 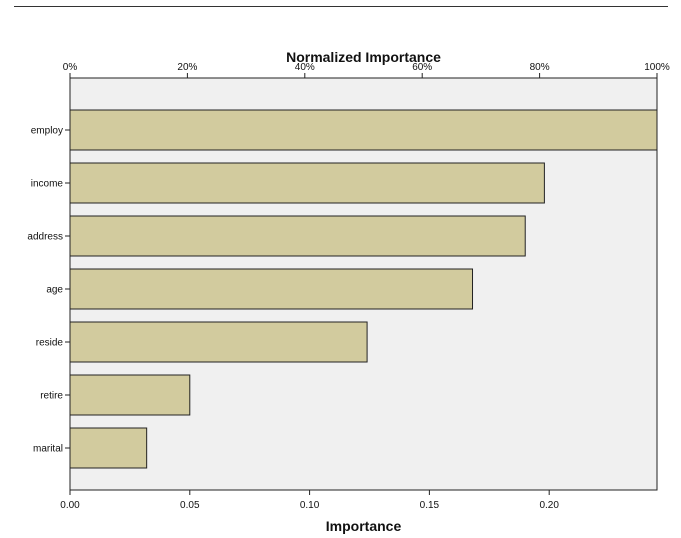 I want to click on category-label-age: age, so click(x=54, y=290).